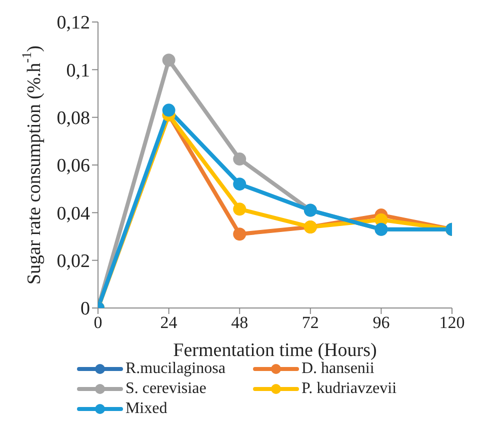  I want to click on x-axis-title: Fermentation time (Hours), so click(275, 350).